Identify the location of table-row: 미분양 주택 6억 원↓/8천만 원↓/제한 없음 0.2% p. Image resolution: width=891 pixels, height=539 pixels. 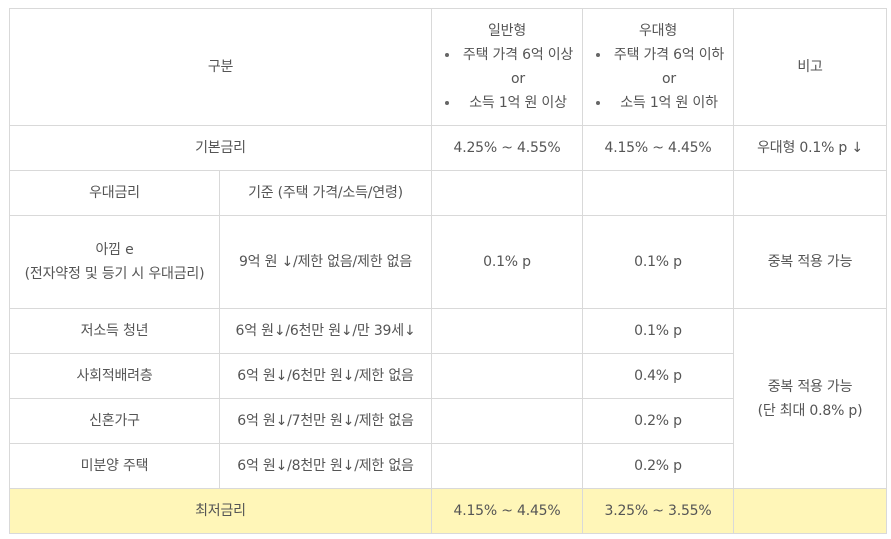
(448, 466).